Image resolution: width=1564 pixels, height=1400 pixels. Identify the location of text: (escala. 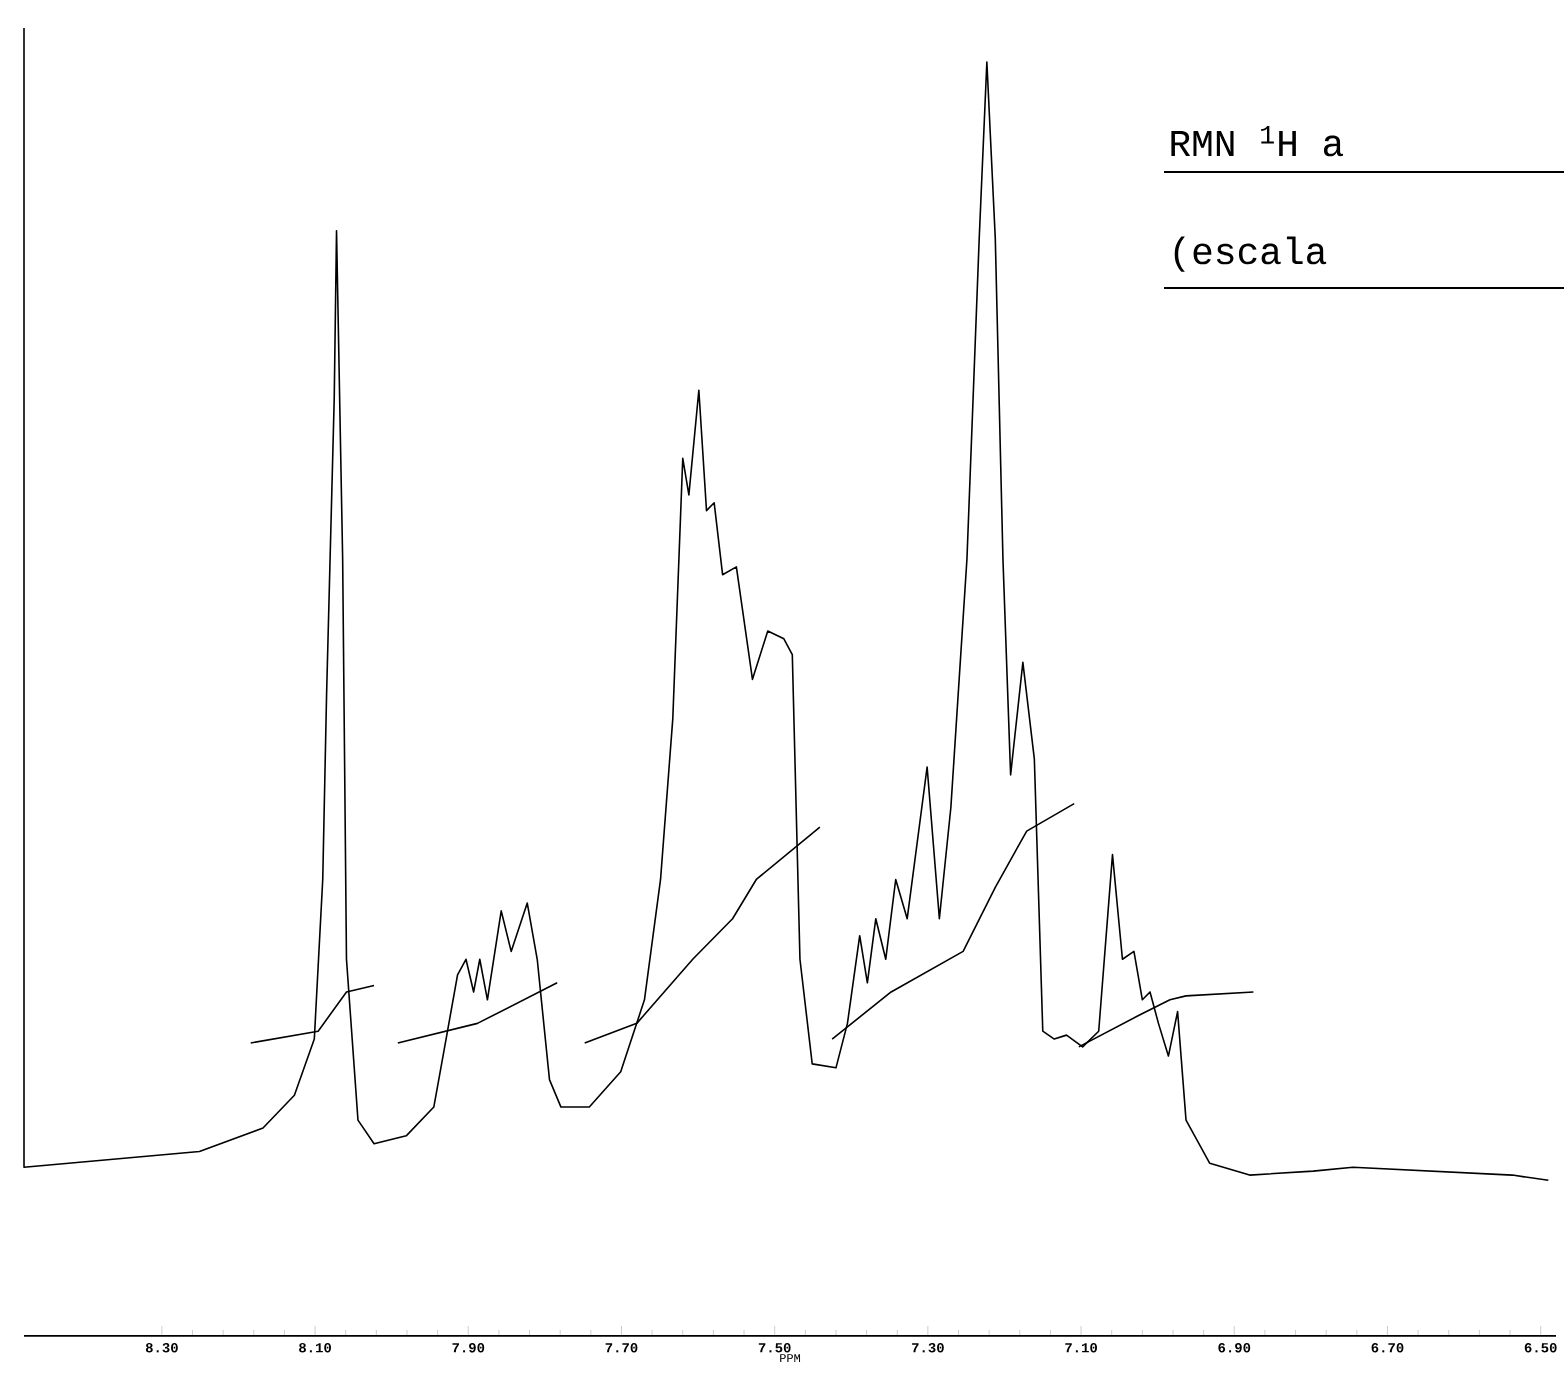
(1250, 254).